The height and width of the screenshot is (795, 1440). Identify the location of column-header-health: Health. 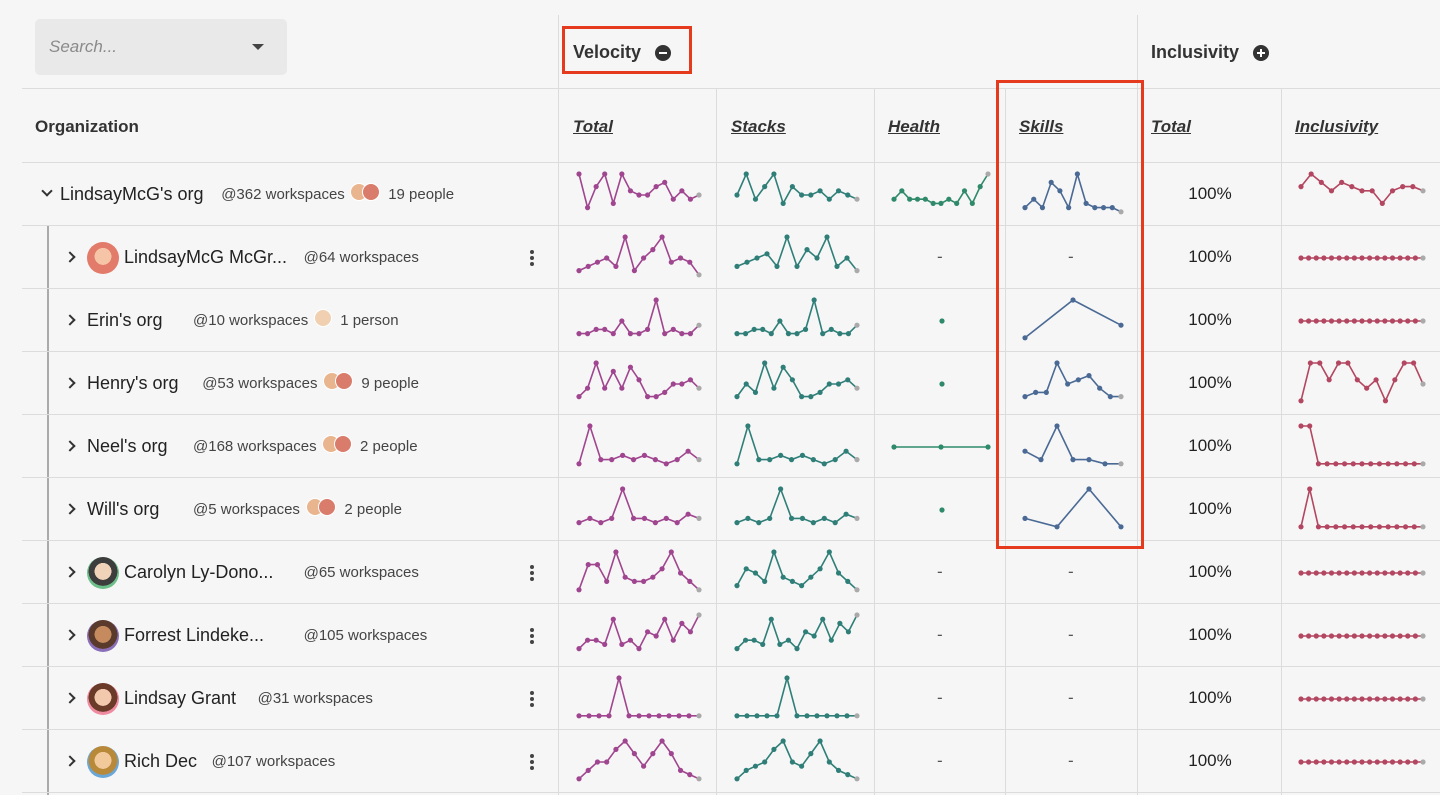
(914, 126).